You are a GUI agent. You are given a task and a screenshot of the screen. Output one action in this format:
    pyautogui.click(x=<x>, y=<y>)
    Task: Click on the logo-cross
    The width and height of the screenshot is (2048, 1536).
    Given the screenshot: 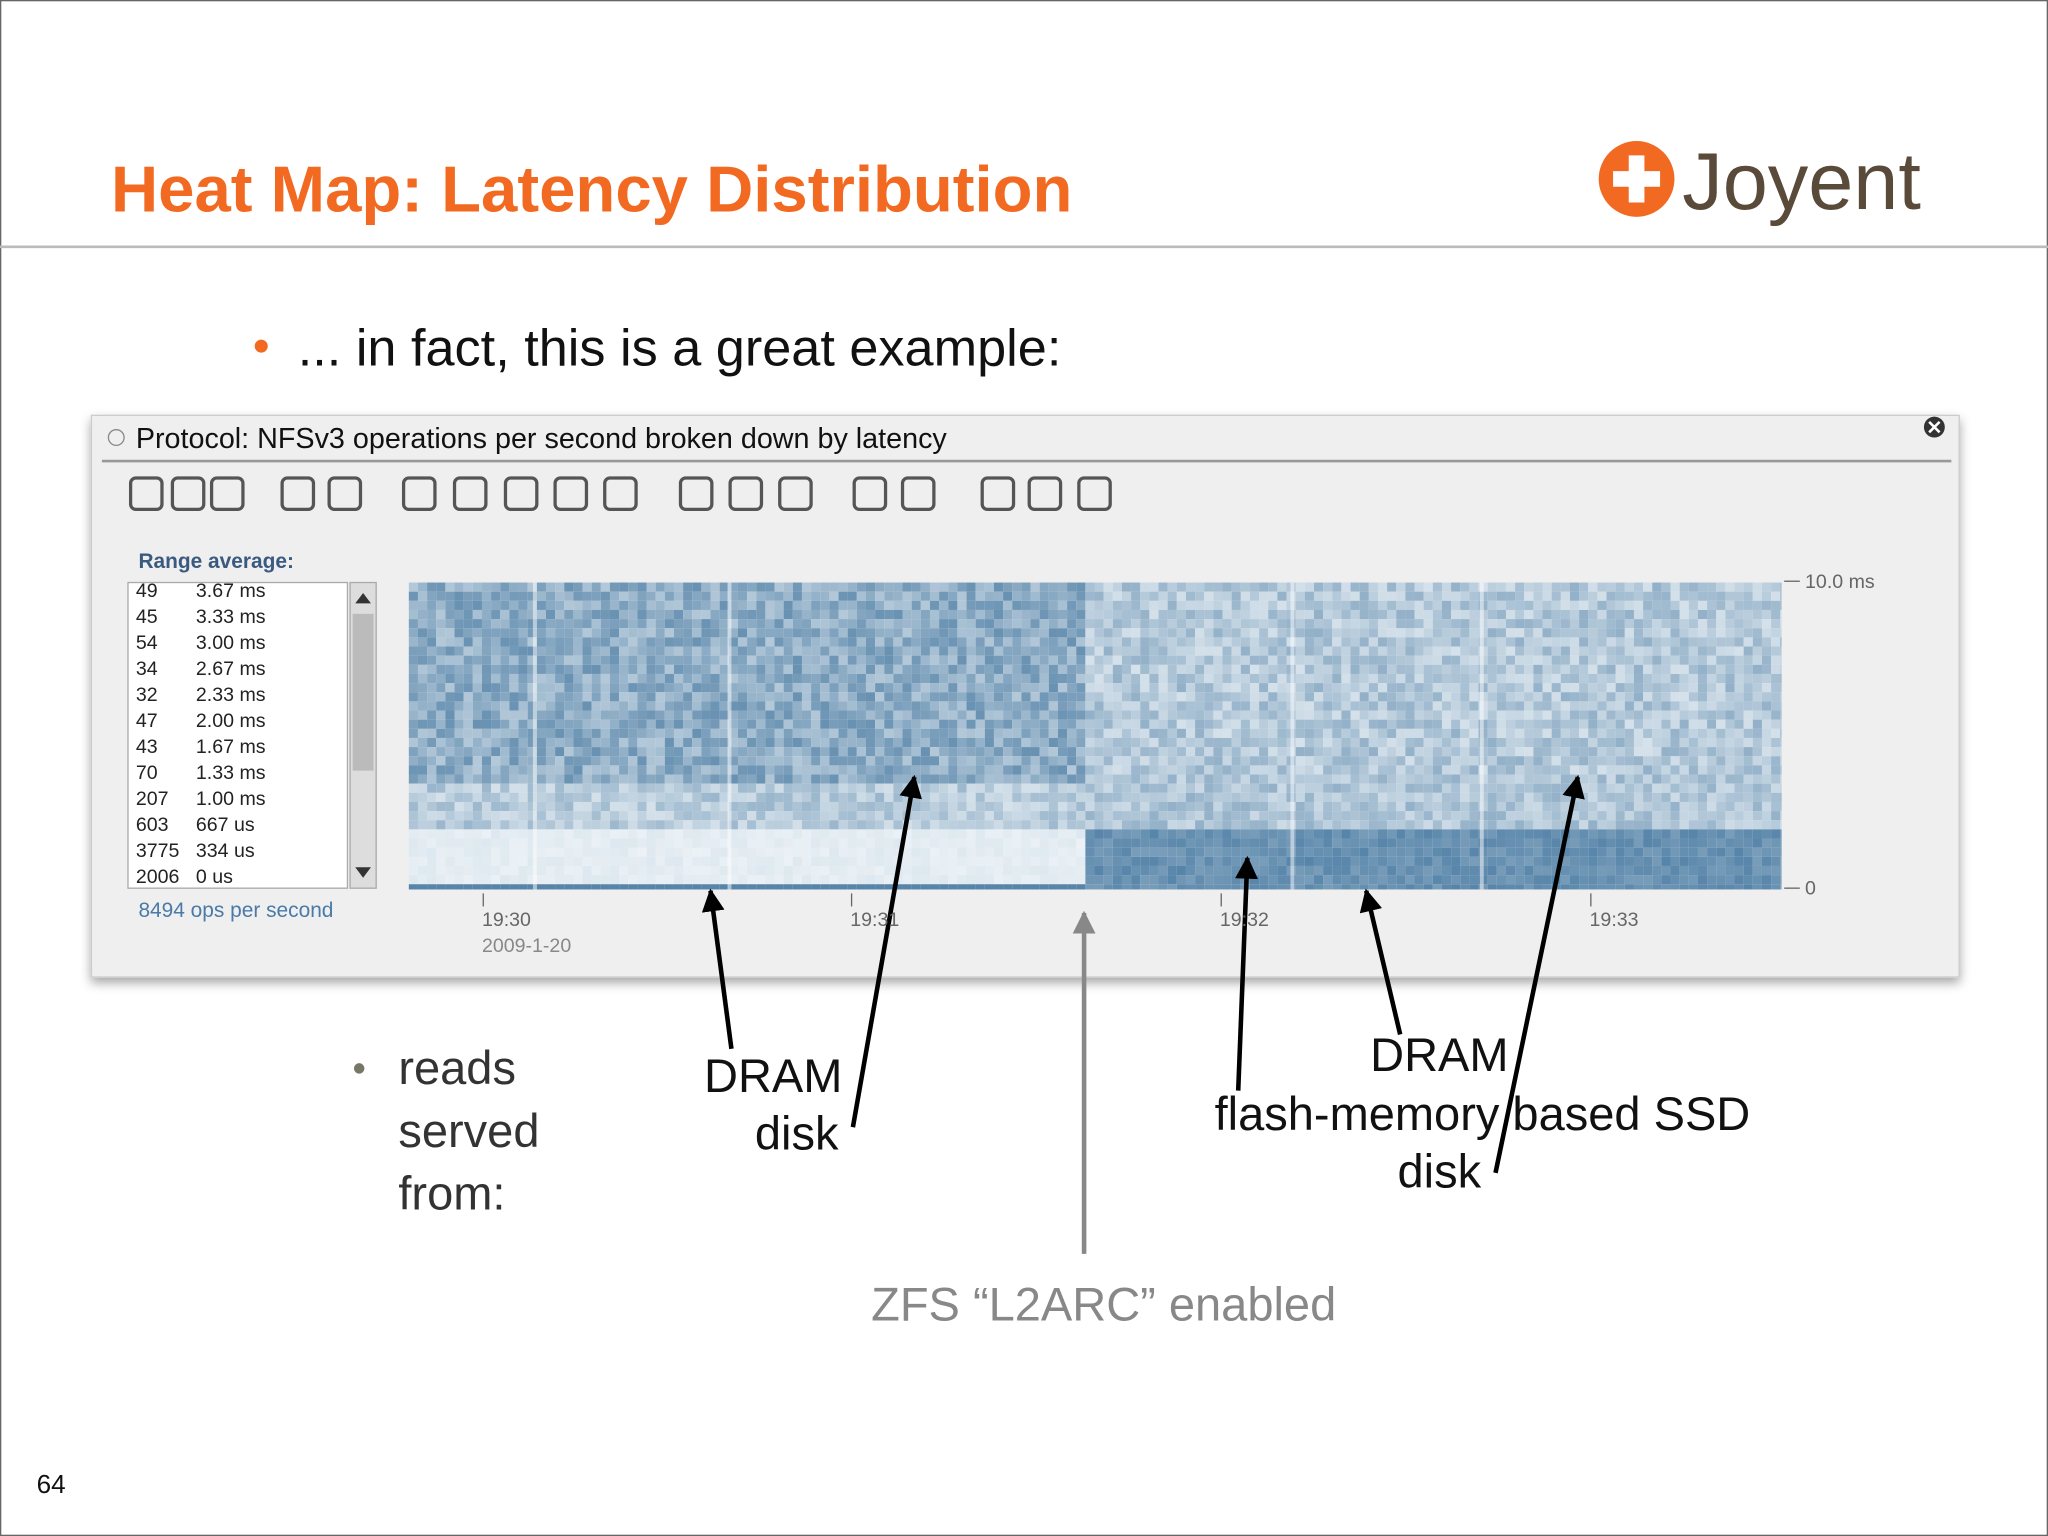 What is the action you would take?
    pyautogui.click(x=1637, y=179)
    